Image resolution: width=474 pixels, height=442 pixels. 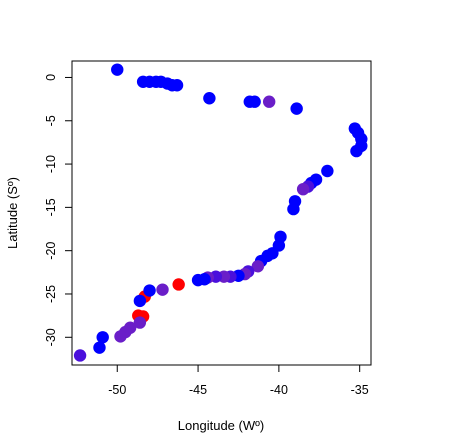 What do you see at coordinates (51, 251) in the screenshot?
I see `y-tick-label: -20` at bounding box center [51, 251].